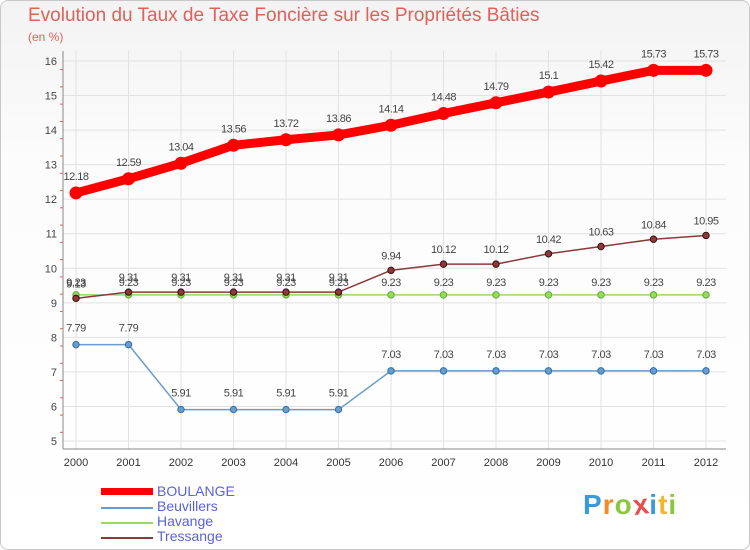 This screenshot has width=750, height=550. Describe the element at coordinates (190, 536) in the screenshot. I see `legend-label: Tressange` at that location.